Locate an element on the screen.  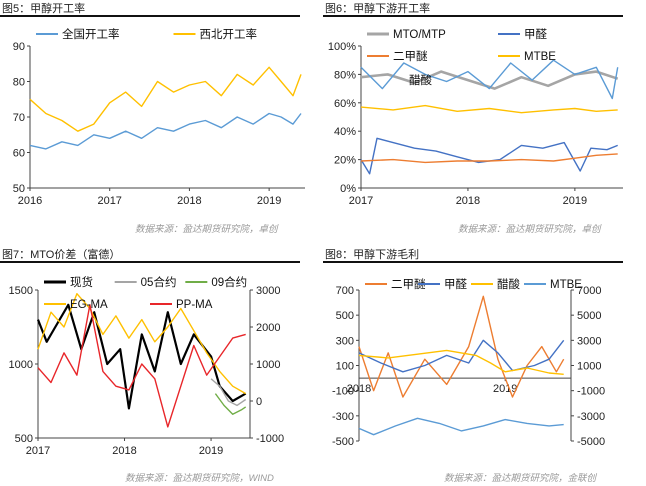
y-tick-label: 700 is located at coordinates (345, 291).